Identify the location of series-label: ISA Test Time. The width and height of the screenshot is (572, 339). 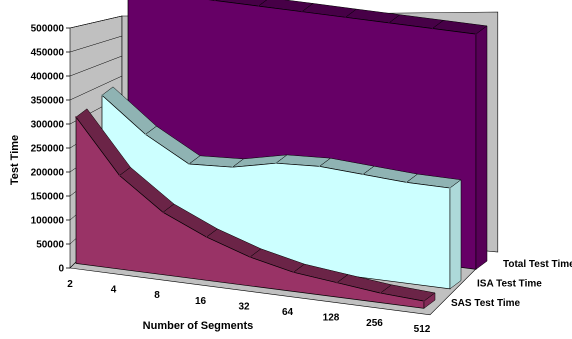
(509, 284).